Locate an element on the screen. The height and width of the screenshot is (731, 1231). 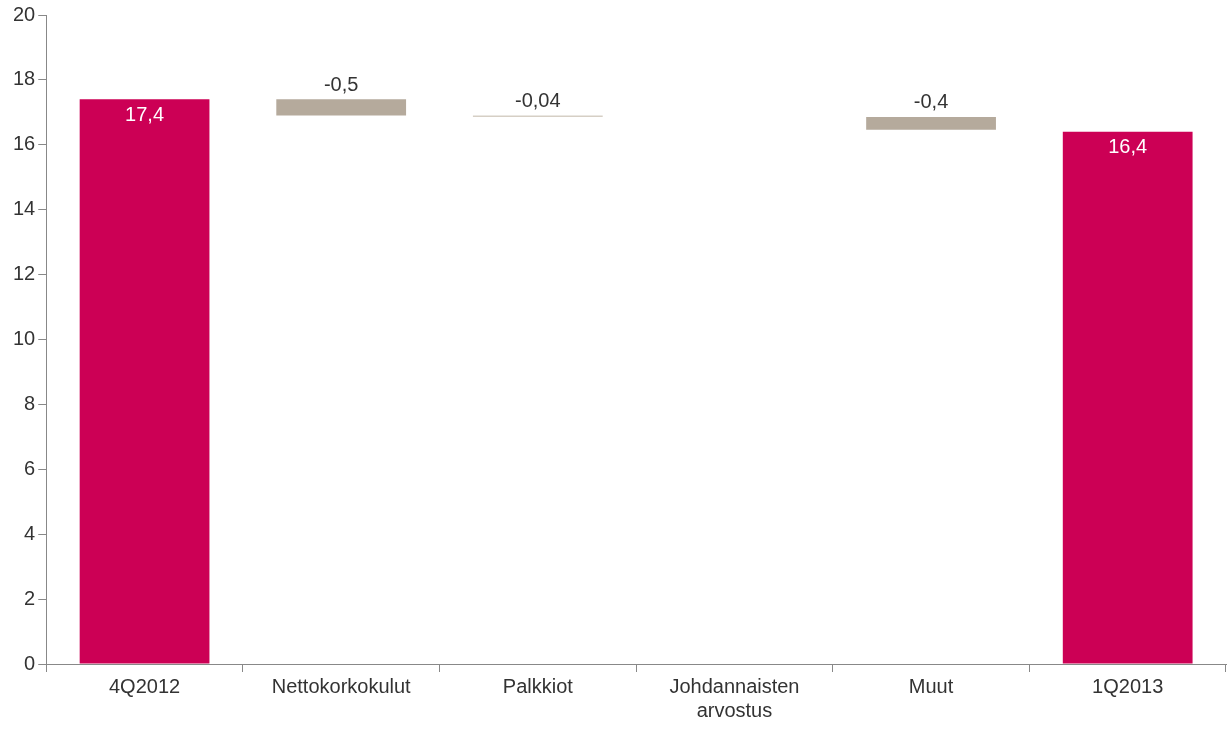
y-tick-label: 0 is located at coordinates (30, 662).